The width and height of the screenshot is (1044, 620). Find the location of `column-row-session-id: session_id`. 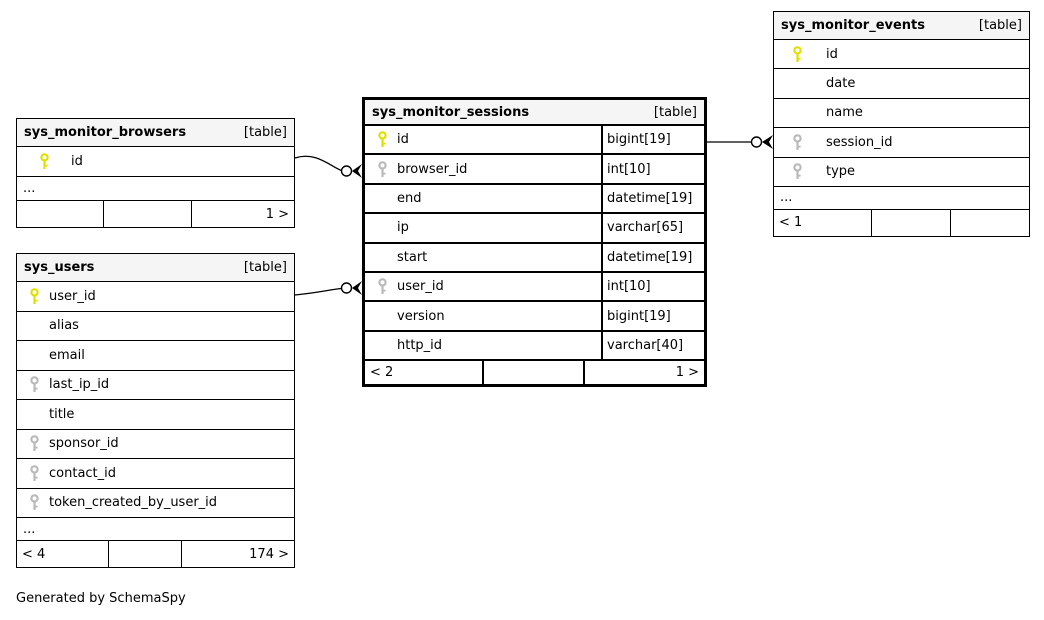

column-row-session-id: session_id is located at coordinates (901, 143).